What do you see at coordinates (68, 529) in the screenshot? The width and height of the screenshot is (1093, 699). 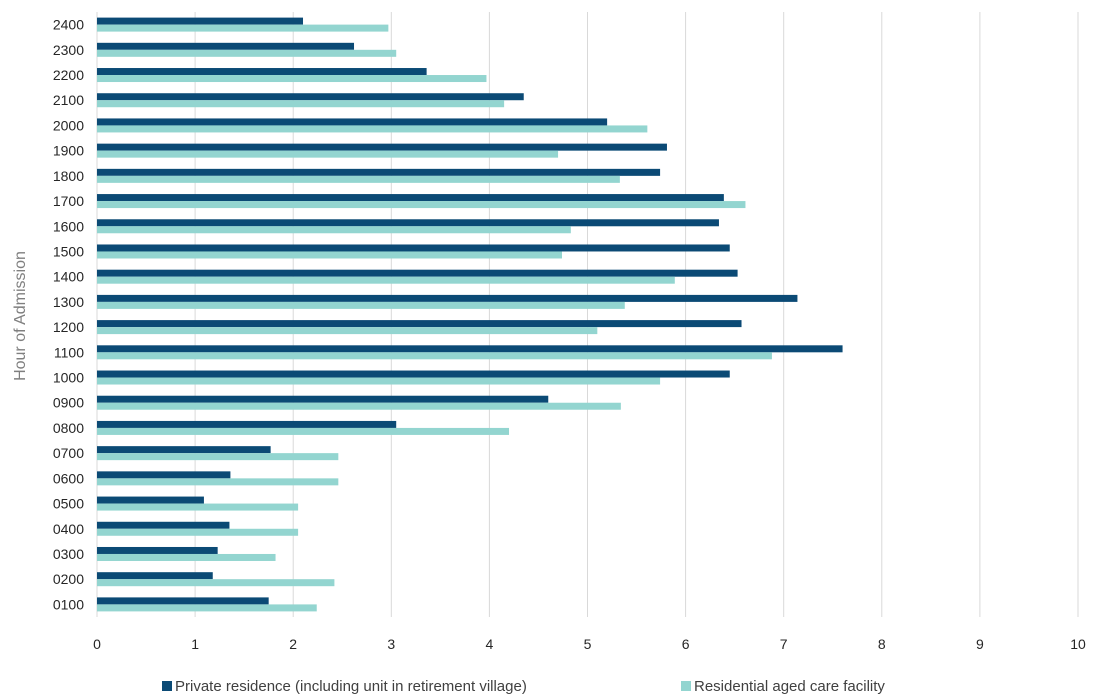 I see `y-tick-label-0400: 0400` at bounding box center [68, 529].